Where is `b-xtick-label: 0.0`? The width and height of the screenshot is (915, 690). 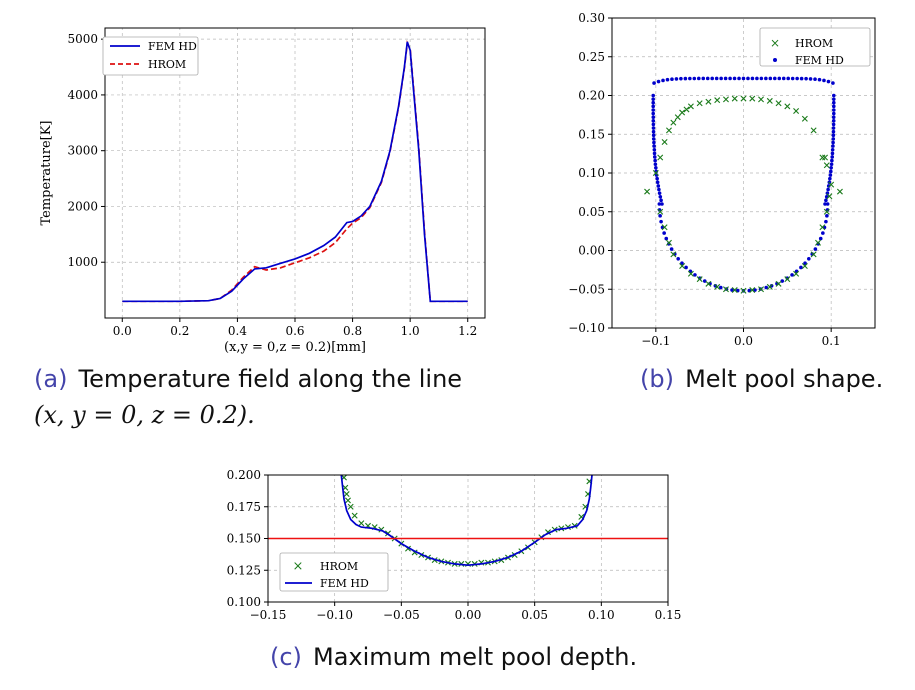
b-xtick-label: 0.0 is located at coordinates (743, 341).